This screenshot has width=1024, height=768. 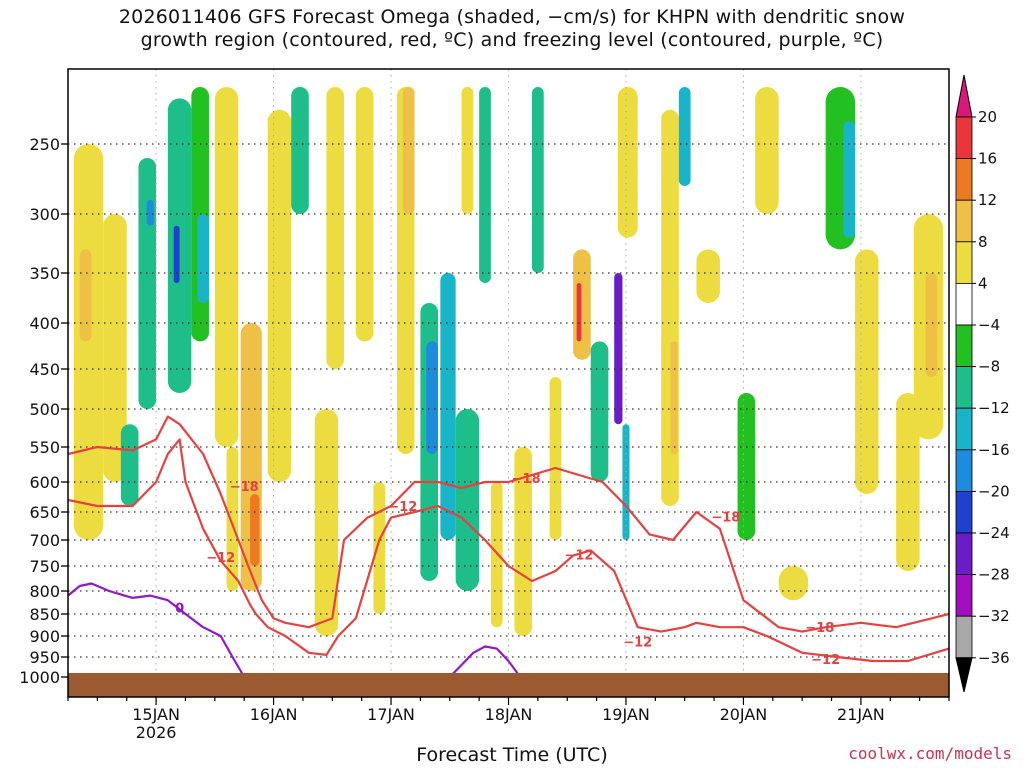 What do you see at coordinates (987, 117) in the screenshot?
I see `colorbar-label: 20` at bounding box center [987, 117].